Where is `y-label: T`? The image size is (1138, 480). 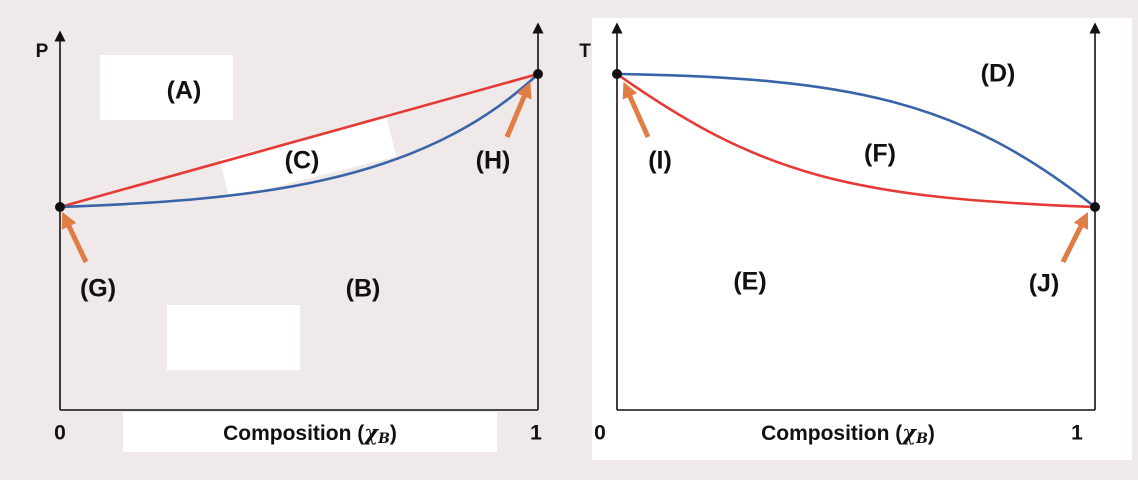
y-label: T is located at coordinates (585, 51).